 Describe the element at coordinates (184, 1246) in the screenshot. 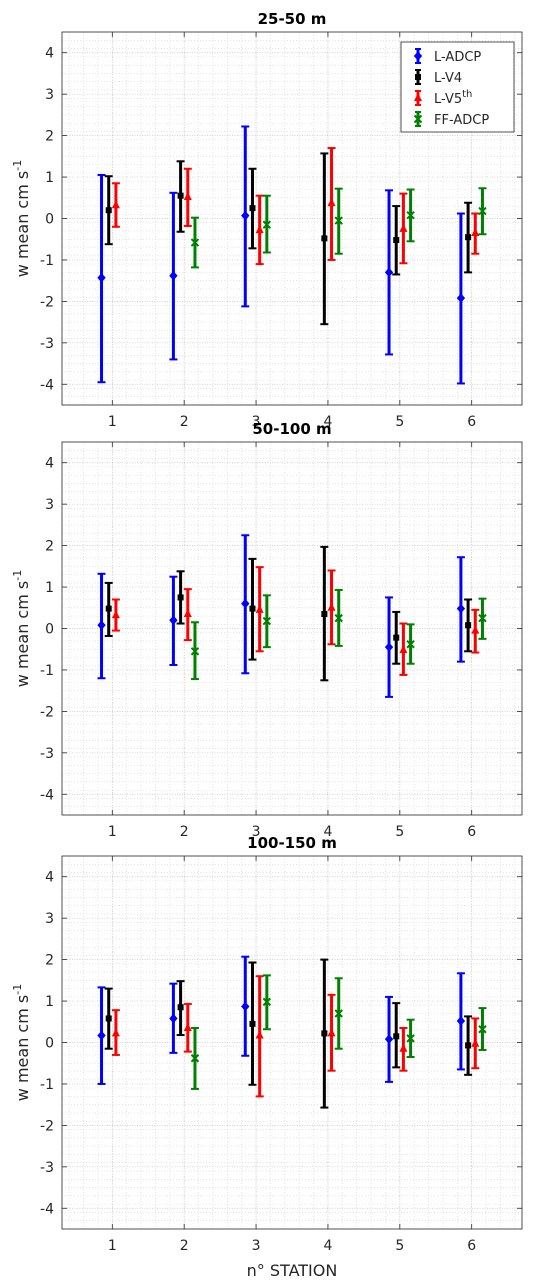

I see `x-tick-label: 2` at that location.